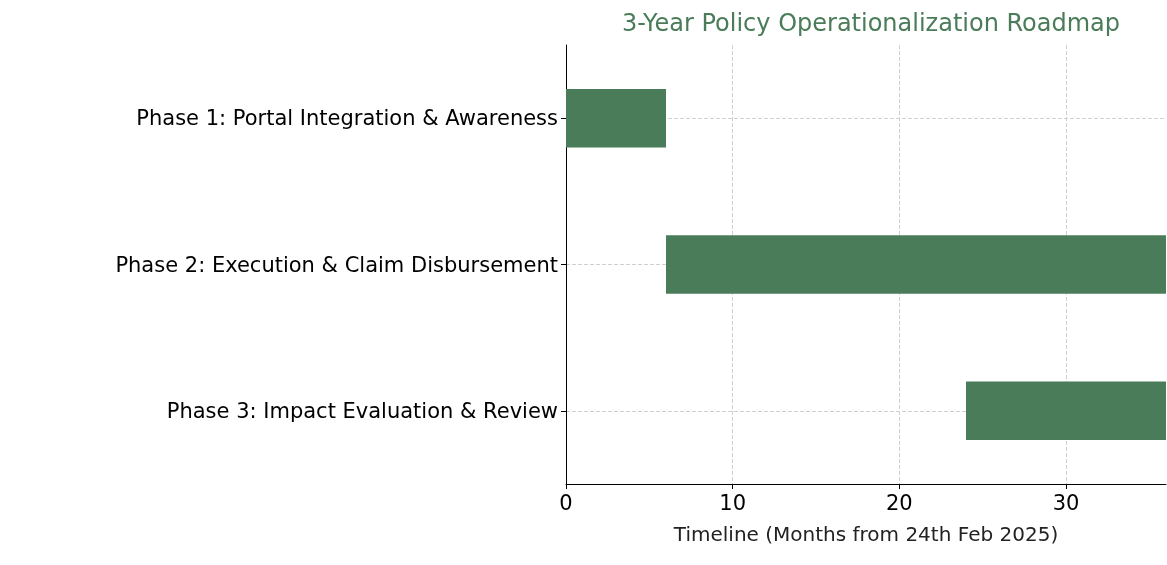 The width and height of the screenshot is (1167, 565). I want to click on y-tick-label: Phase 3: Impact Evaluation & Review, so click(362, 410).